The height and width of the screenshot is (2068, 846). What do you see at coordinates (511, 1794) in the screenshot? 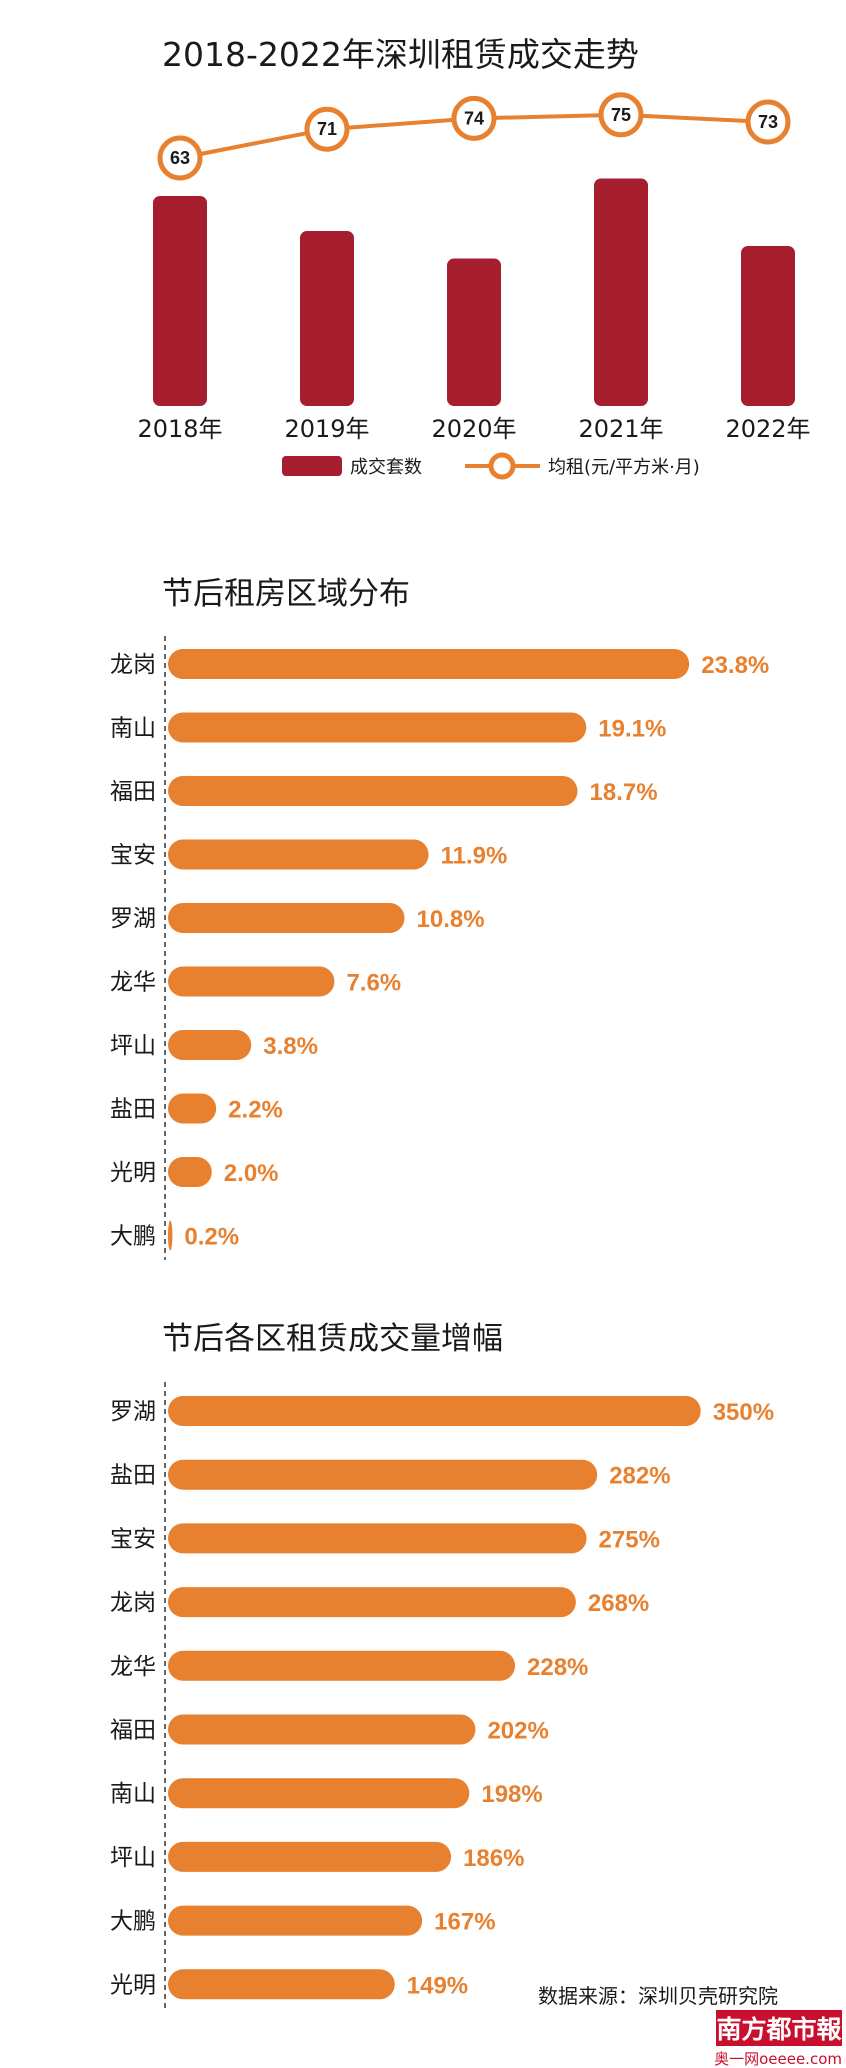
I see `value-label: 198%` at bounding box center [511, 1794].